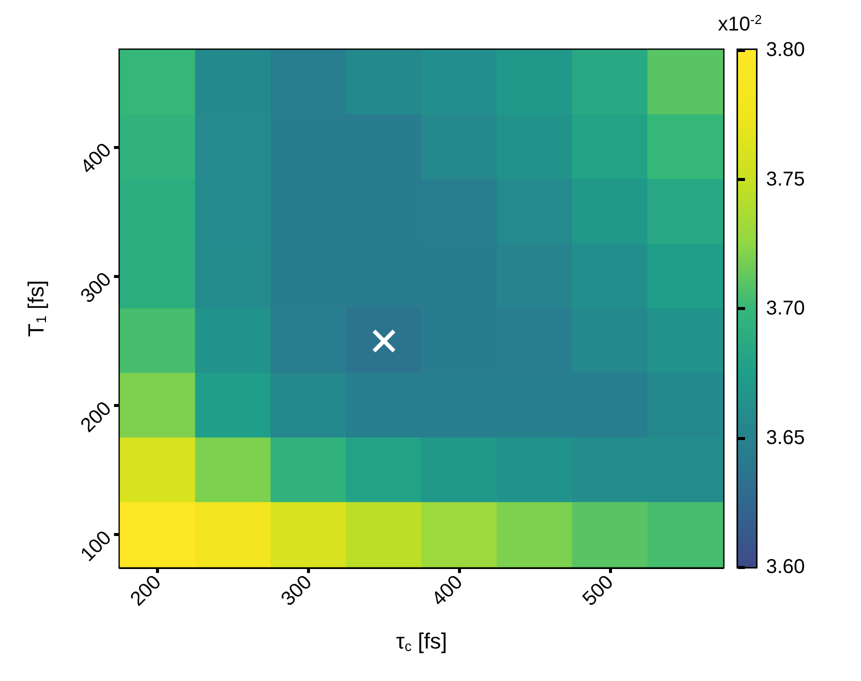 This screenshot has height=681, width=861. What do you see at coordinates (96, 288) in the screenshot?
I see `y-tick-label: 300` at bounding box center [96, 288].